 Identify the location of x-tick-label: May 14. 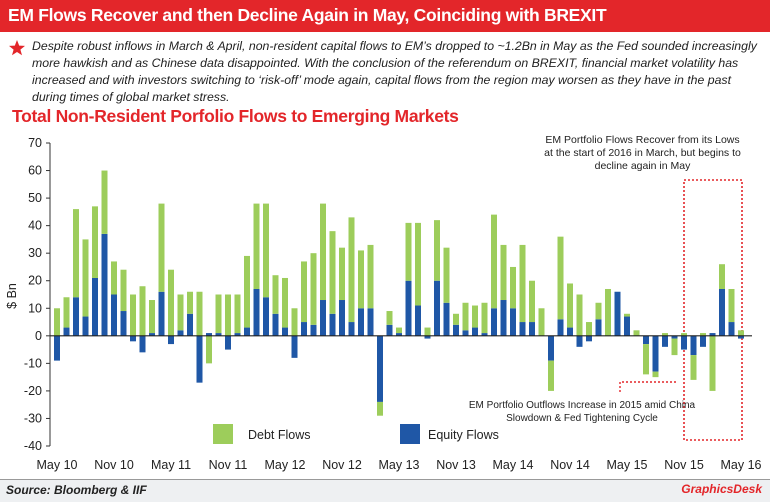
(513, 465).